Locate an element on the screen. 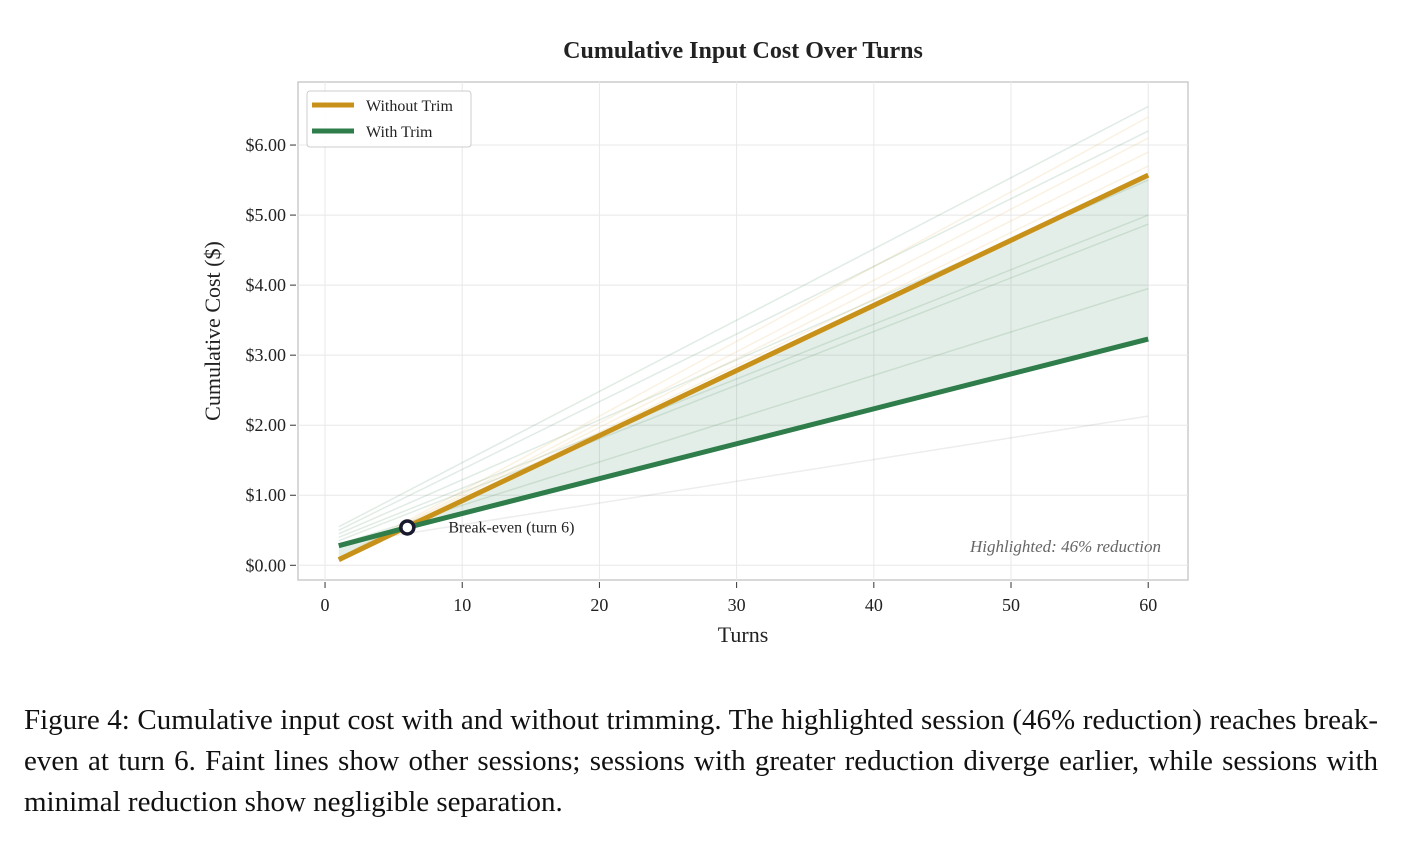  y-tick-label: $4.00 is located at coordinates (266, 285).